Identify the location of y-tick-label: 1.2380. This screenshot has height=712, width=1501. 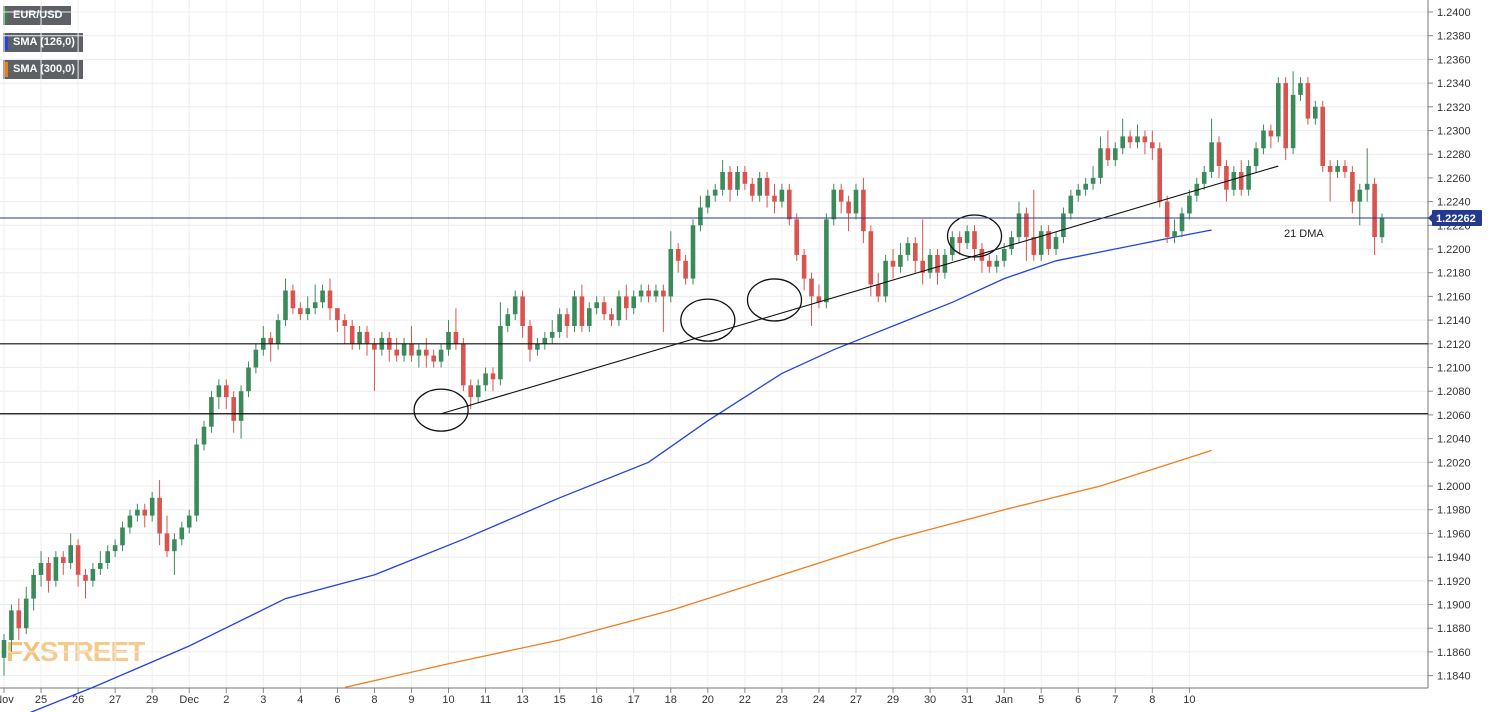
(1454, 37).